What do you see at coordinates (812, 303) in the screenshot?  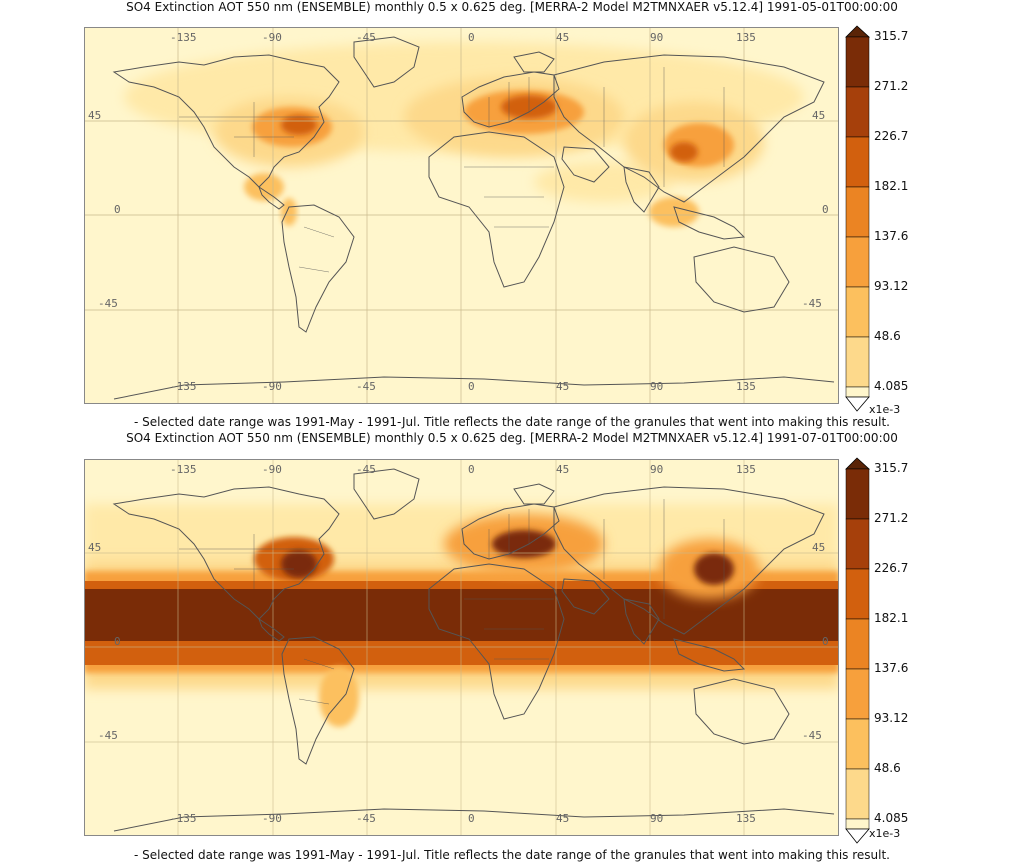 I see `lat-label-right: -45` at bounding box center [812, 303].